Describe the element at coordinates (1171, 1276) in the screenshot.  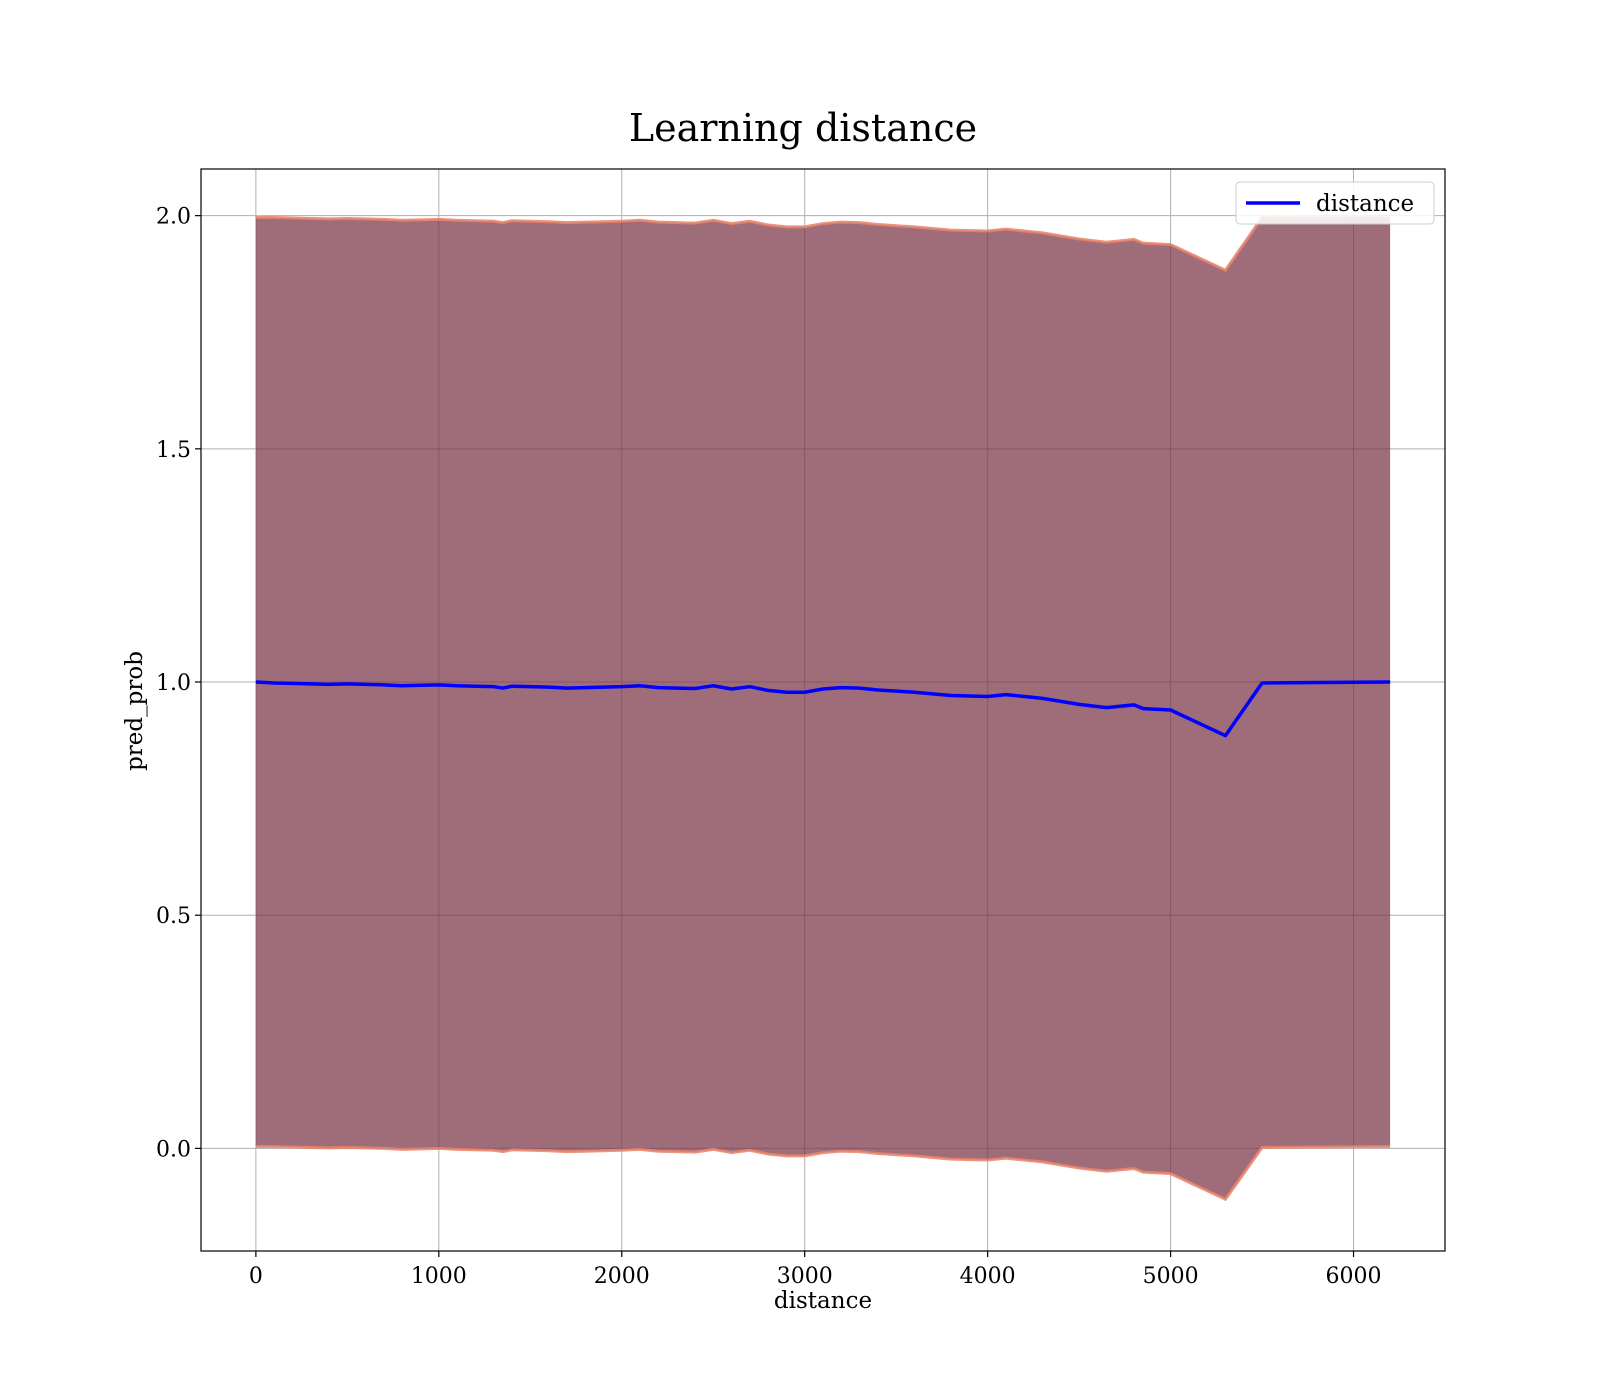
I see `x-tick-label: 5000` at that location.